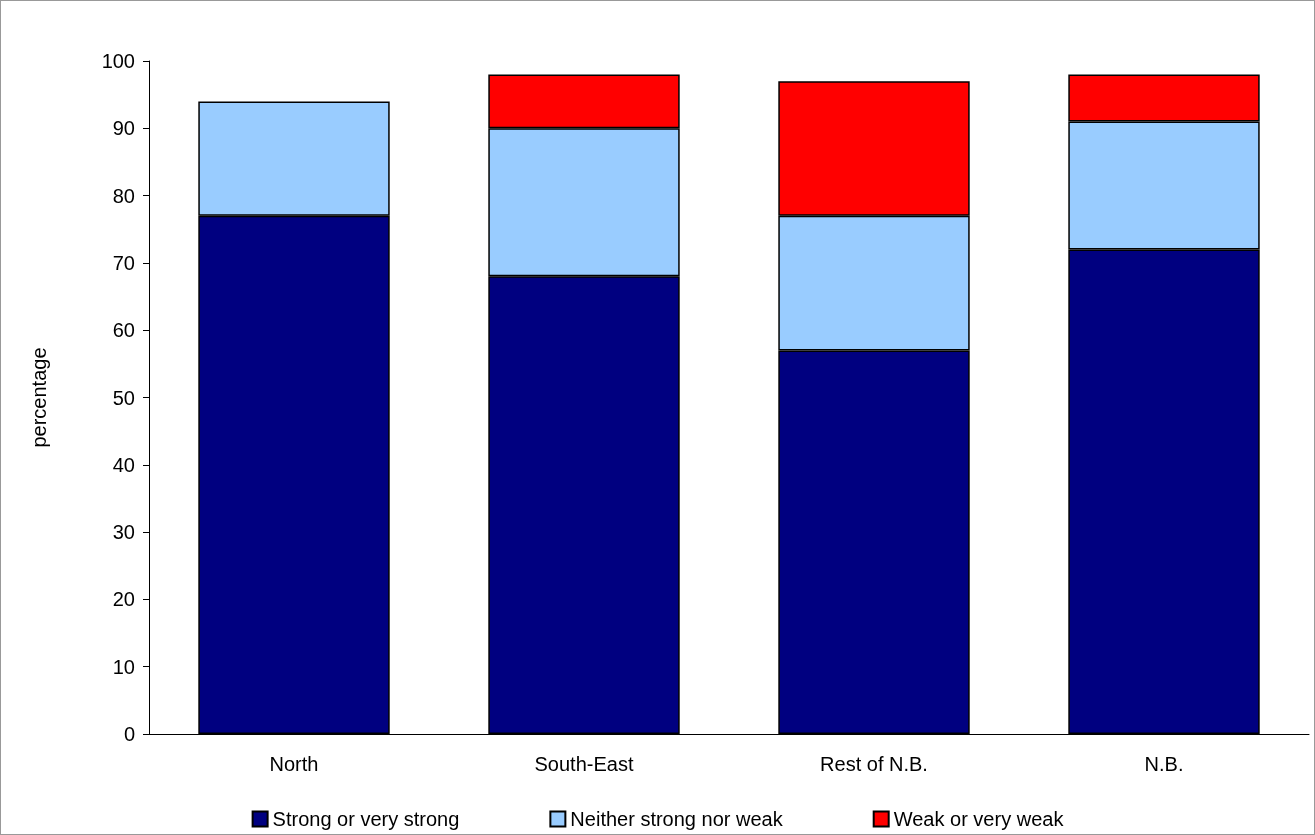 The height and width of the screenshot is (835, 1315). I want to click on legend-label: Strong or very strong, so click(366, 819).